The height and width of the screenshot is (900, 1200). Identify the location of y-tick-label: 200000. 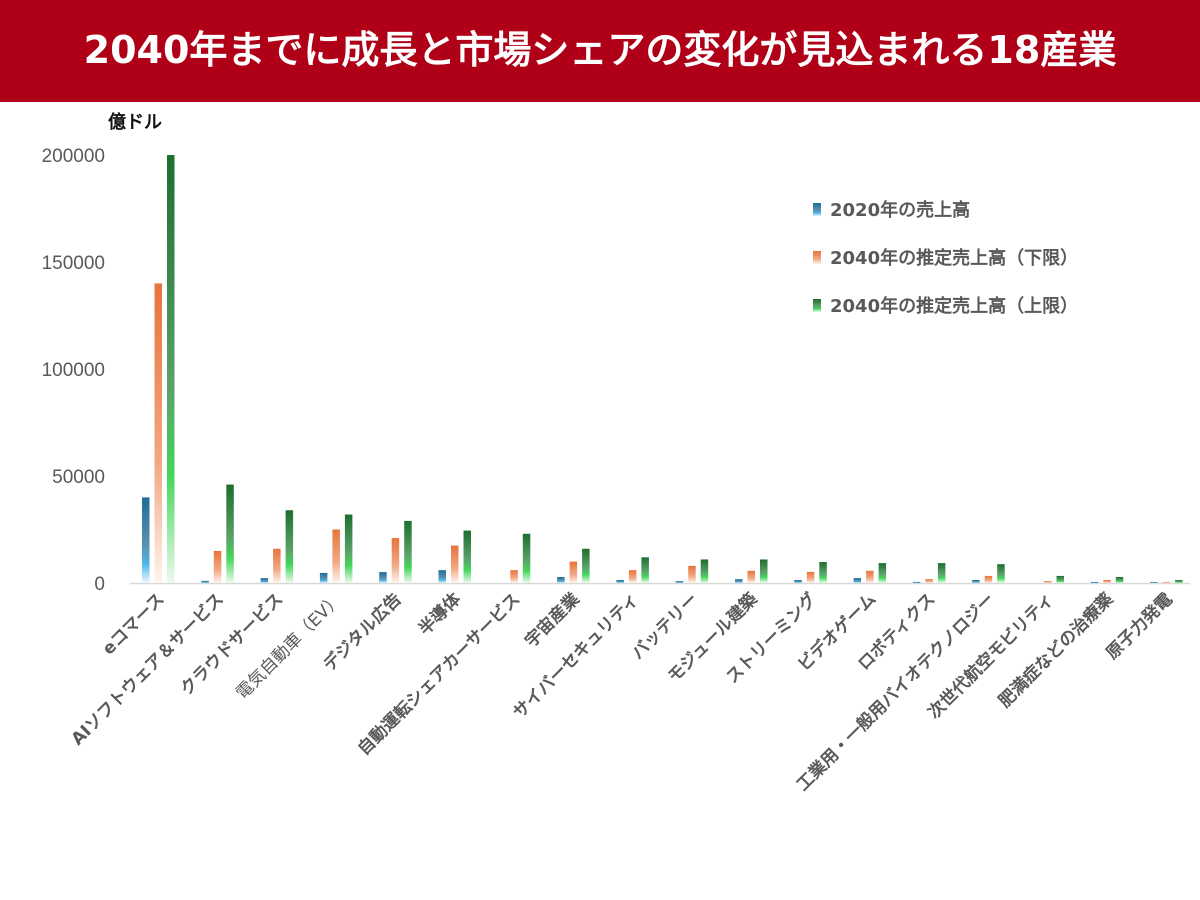
(73, 156).